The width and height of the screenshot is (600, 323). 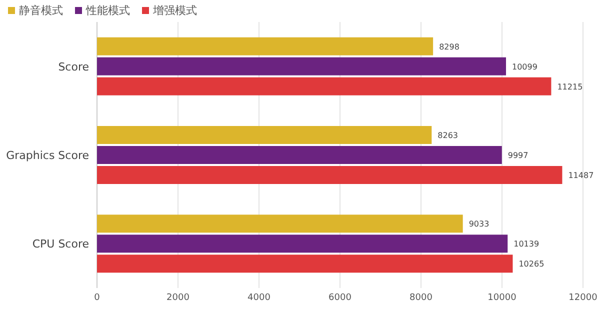 What do you see at coordinates (259, 298) in the screenshot?
I see `x-tick-label: 4000` at bounding box center [259, 298].